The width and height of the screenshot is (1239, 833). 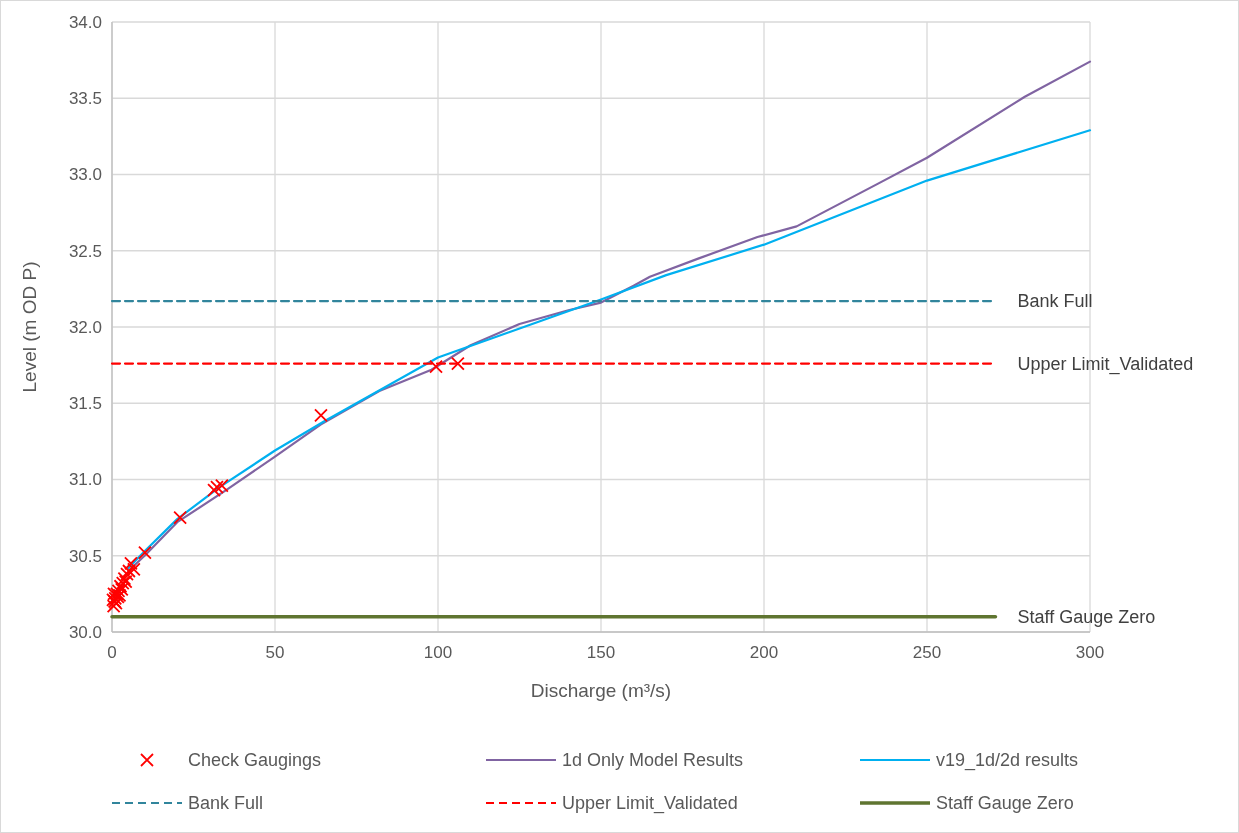 I want to click on x-tick-label: 150, so click(x=601, y=652).